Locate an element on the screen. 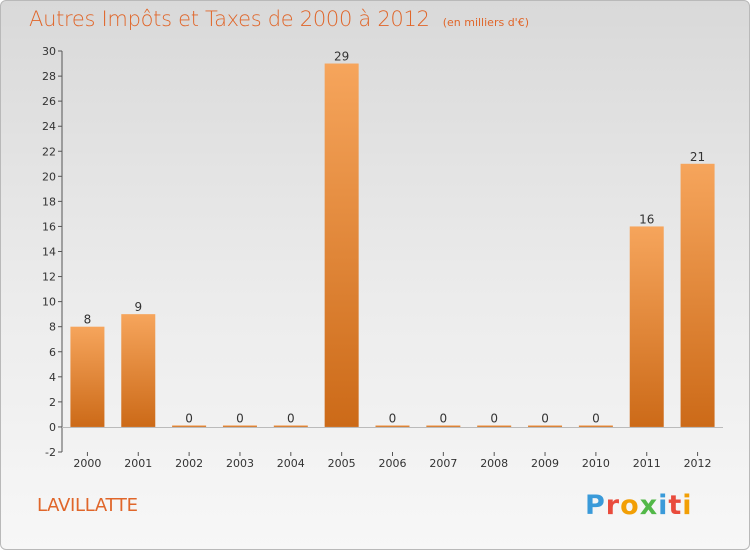  data-label-2010: 0 is located at coordinates (596, 418).